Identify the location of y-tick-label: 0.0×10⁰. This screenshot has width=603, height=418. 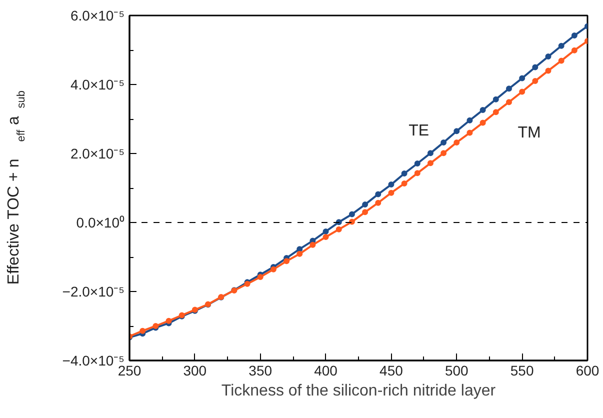
(100, 222).